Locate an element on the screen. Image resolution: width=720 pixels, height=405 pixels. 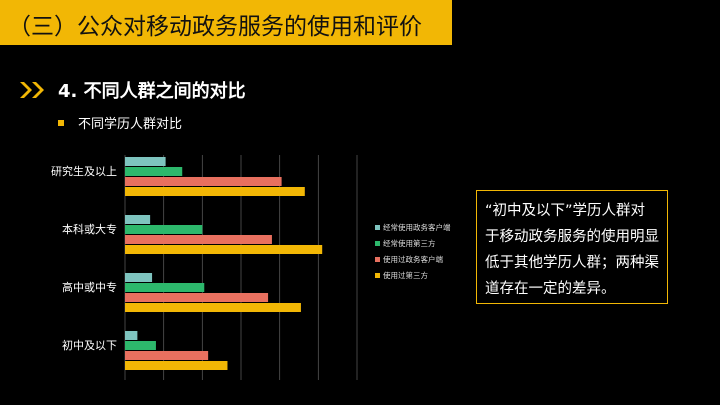
title-bar: （三）公众对移动政务服务的使用和评价 is located at coordinates (226, 22).